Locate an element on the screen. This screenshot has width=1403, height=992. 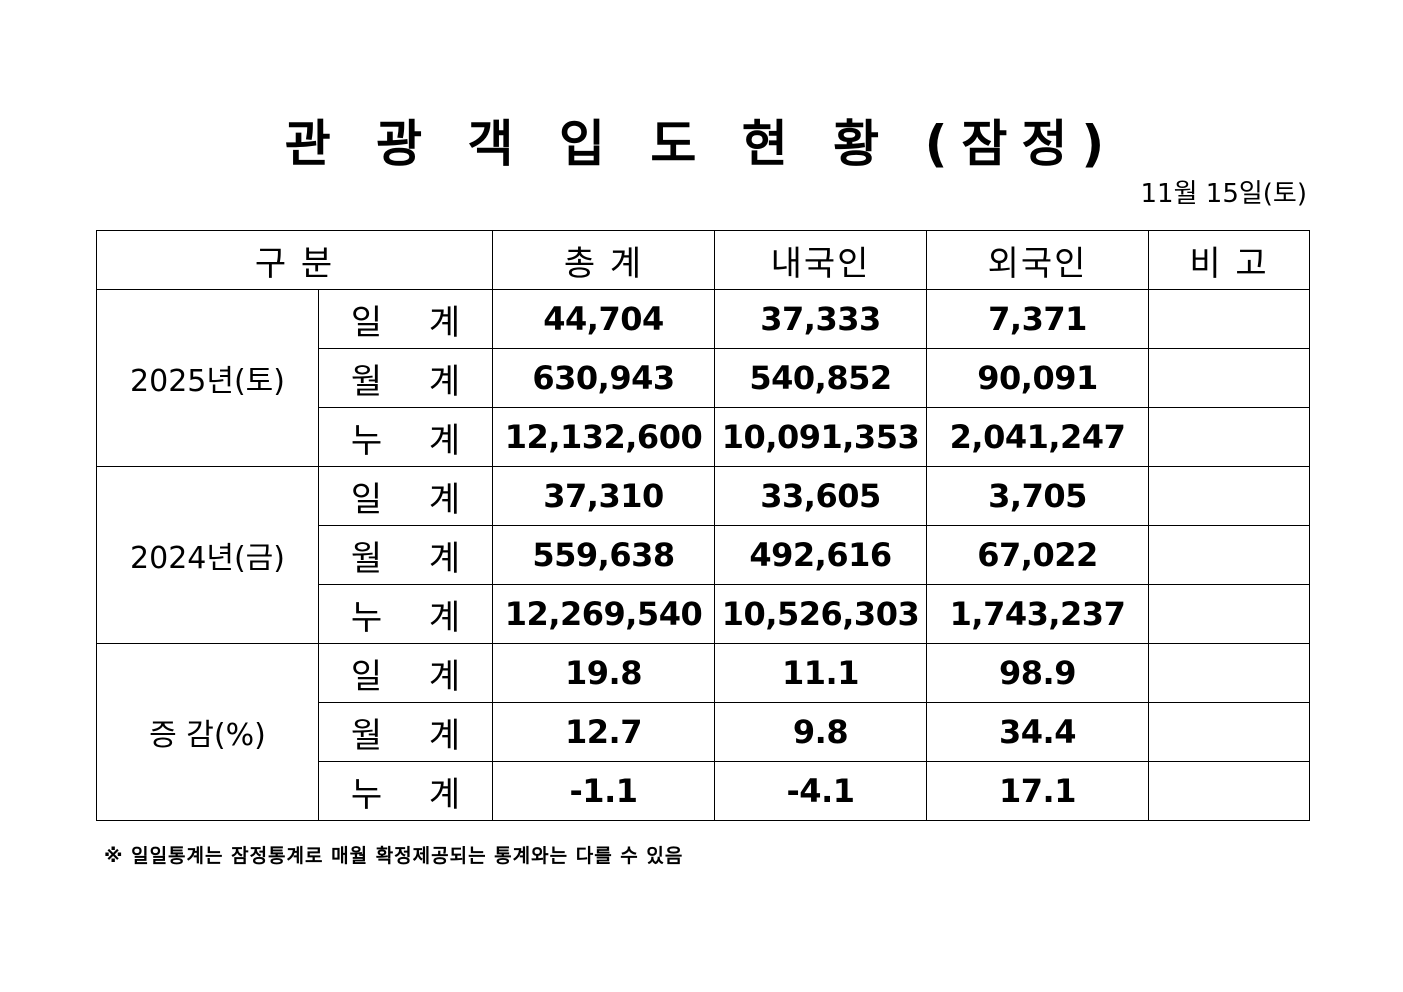
total-cell: 559,638 is located at coordinates (603, 555).